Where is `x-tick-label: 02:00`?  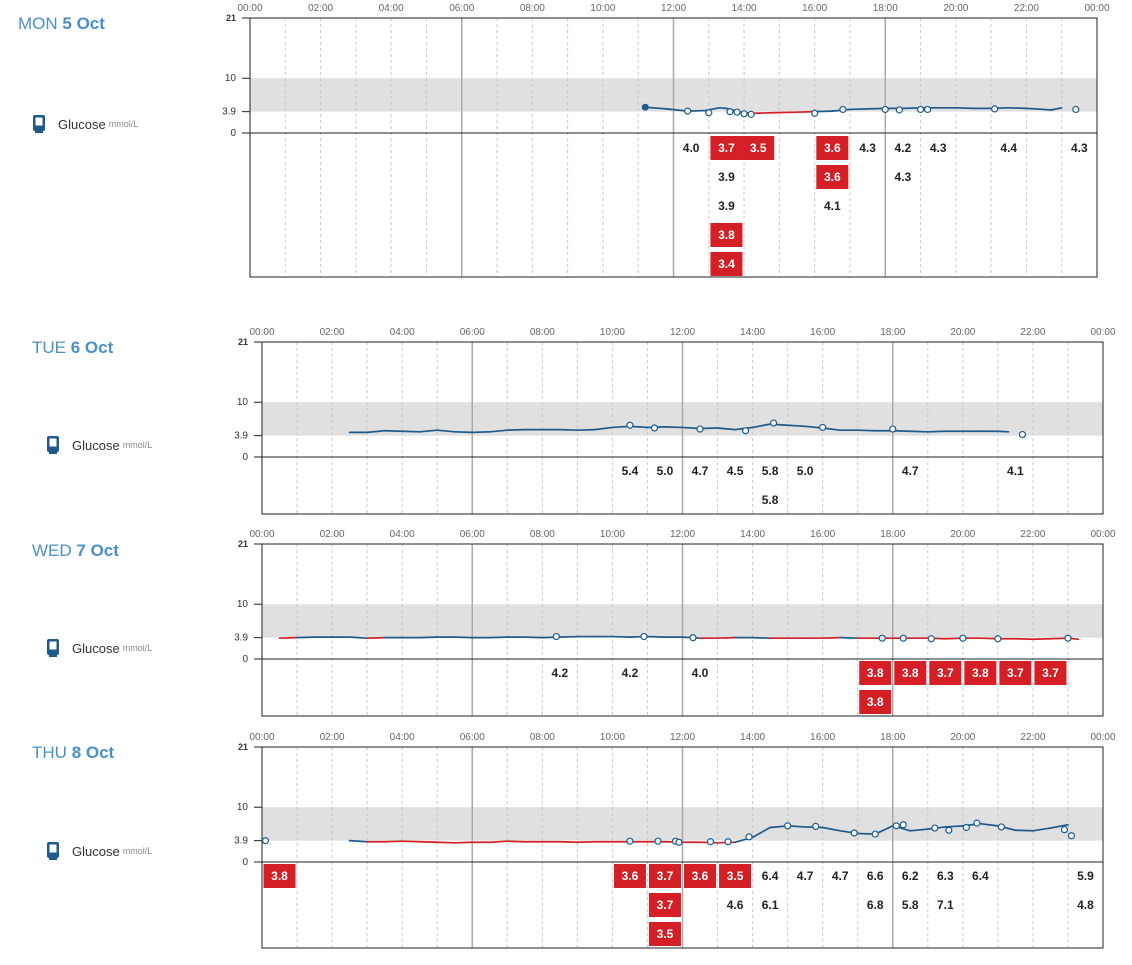 x-tick-label: 02:00 is located at coordinates (320, 8).